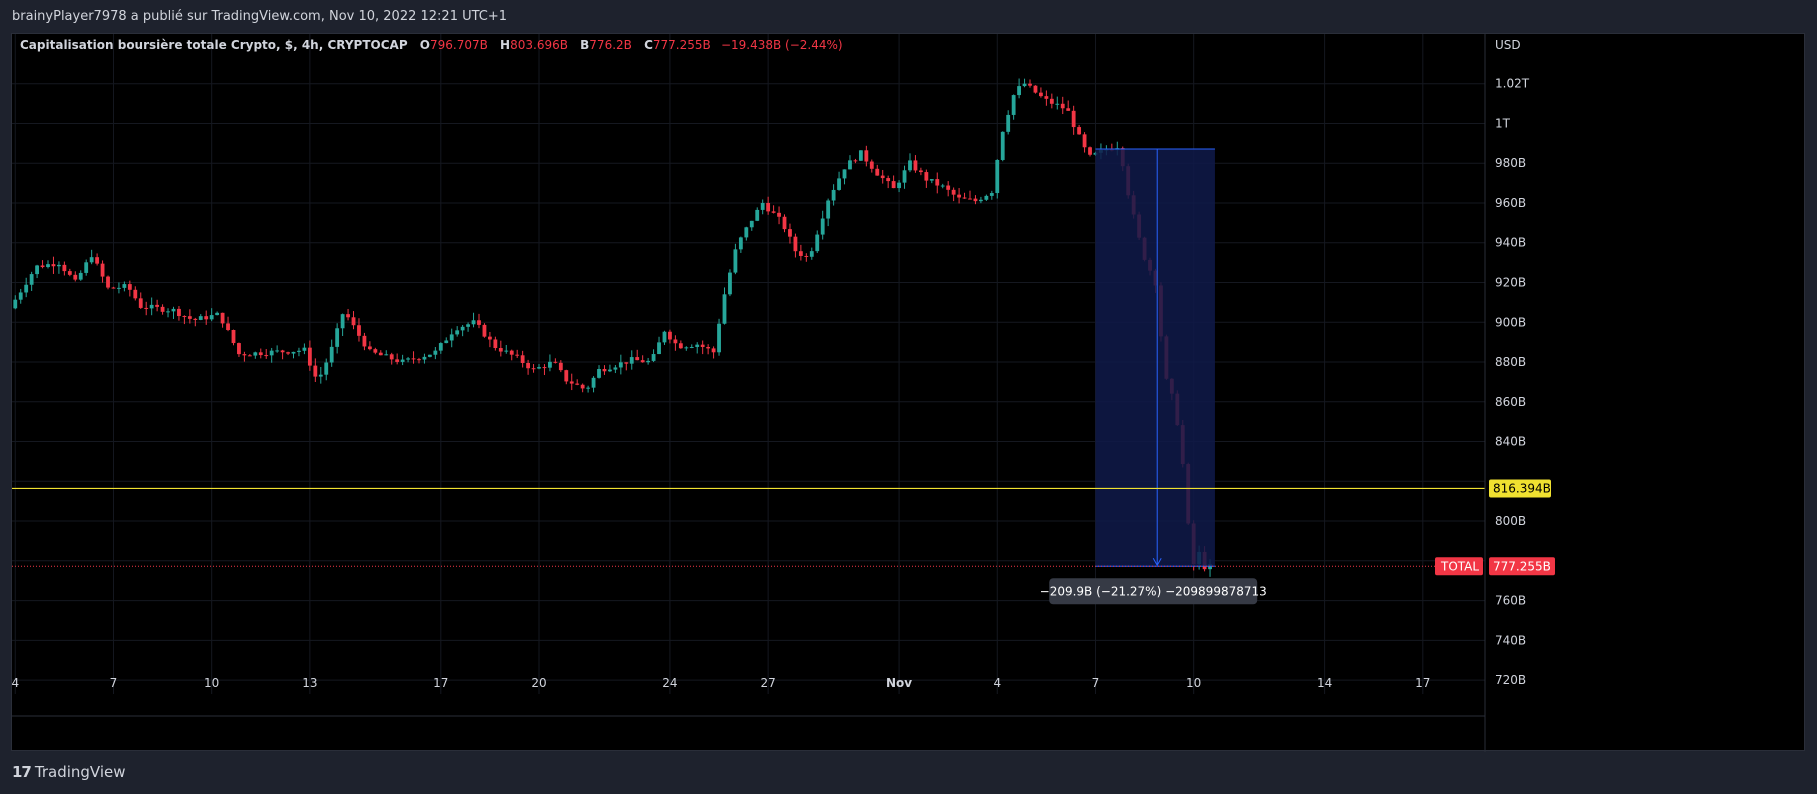 This screenshot has width=1817, height=794. What do you see at coordinates (69, 772) in the screenshot?
I see `brand-footer: 17 TradingView` at bounding box center [69, 772].